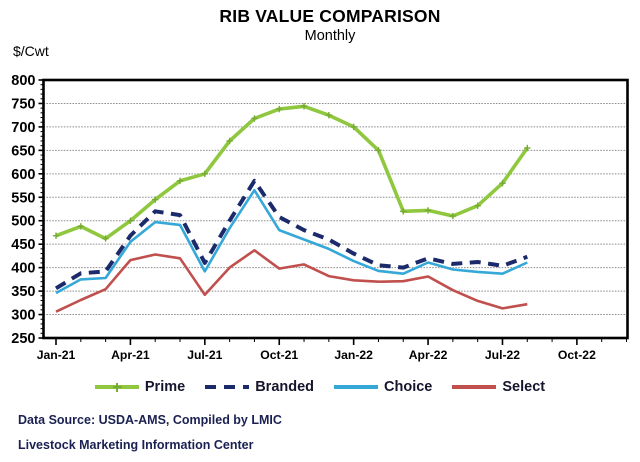 The image size is (640, 462). What do you see at coordinates (23, 339) in the screenshot?
I see `y-tick-label: 250` at bounding box center [23, 339].